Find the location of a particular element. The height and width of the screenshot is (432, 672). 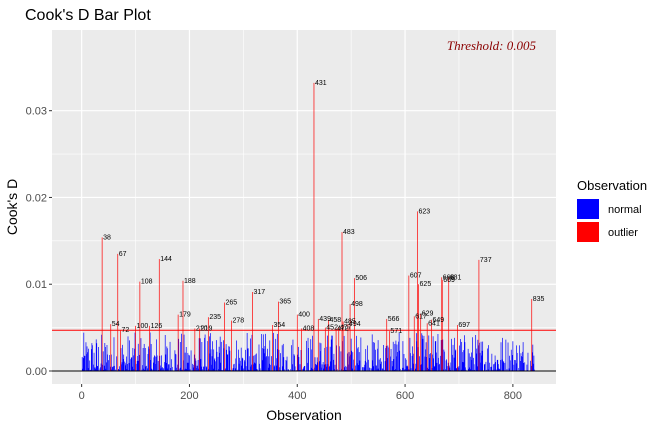

obs-label: 458 is located at coordinates (336, 320).